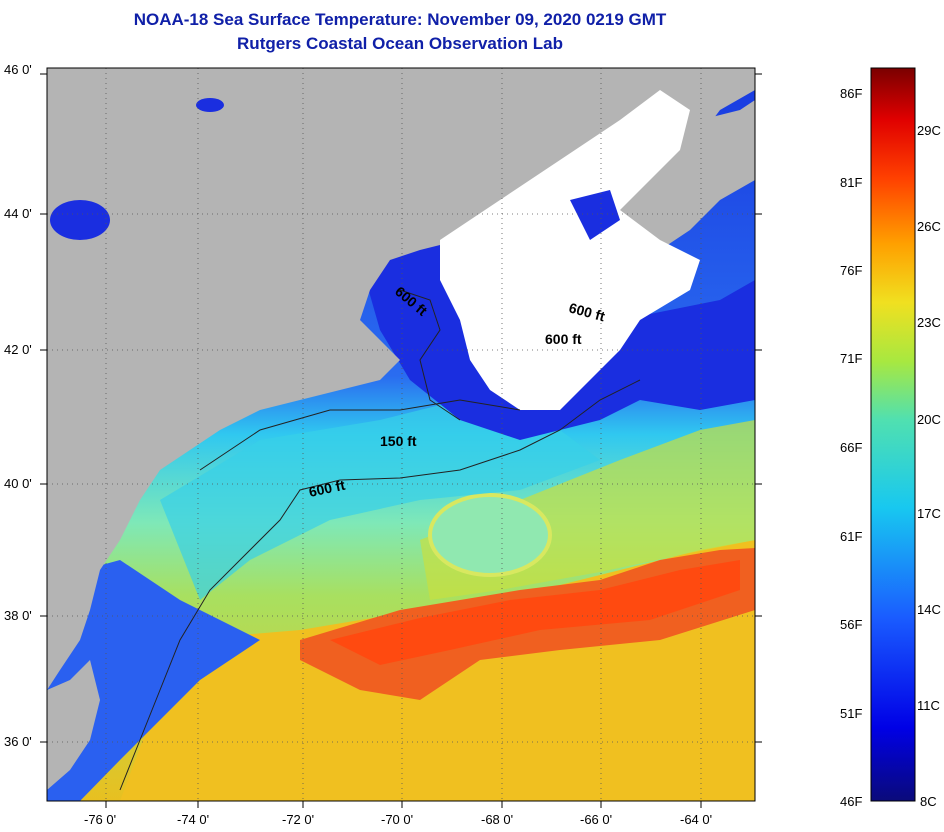  Describe the element at coordinates (851, 536) in the screenshot. I see `fahrenheit-label: 61F` at that location.